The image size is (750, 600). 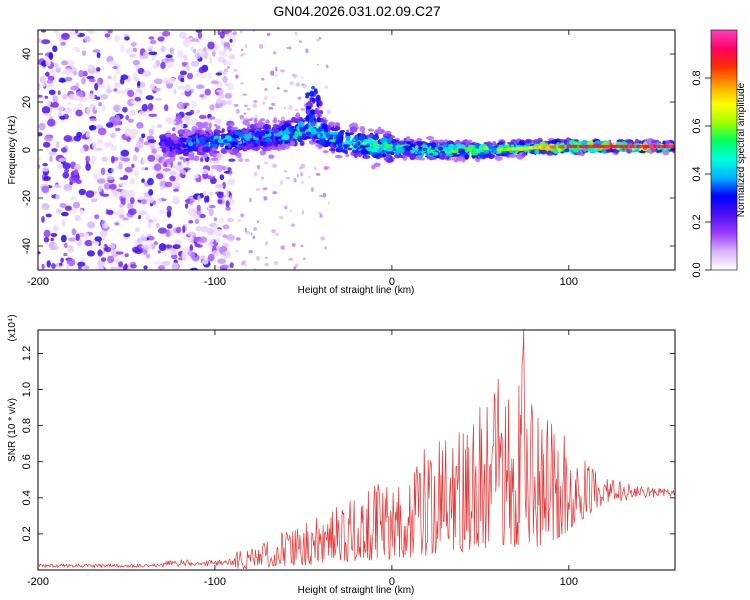 What do you see at coordinates (27, 497) in the screenshot?
I see `y-tick-label: 0.4` at bounding box center [27, 497].